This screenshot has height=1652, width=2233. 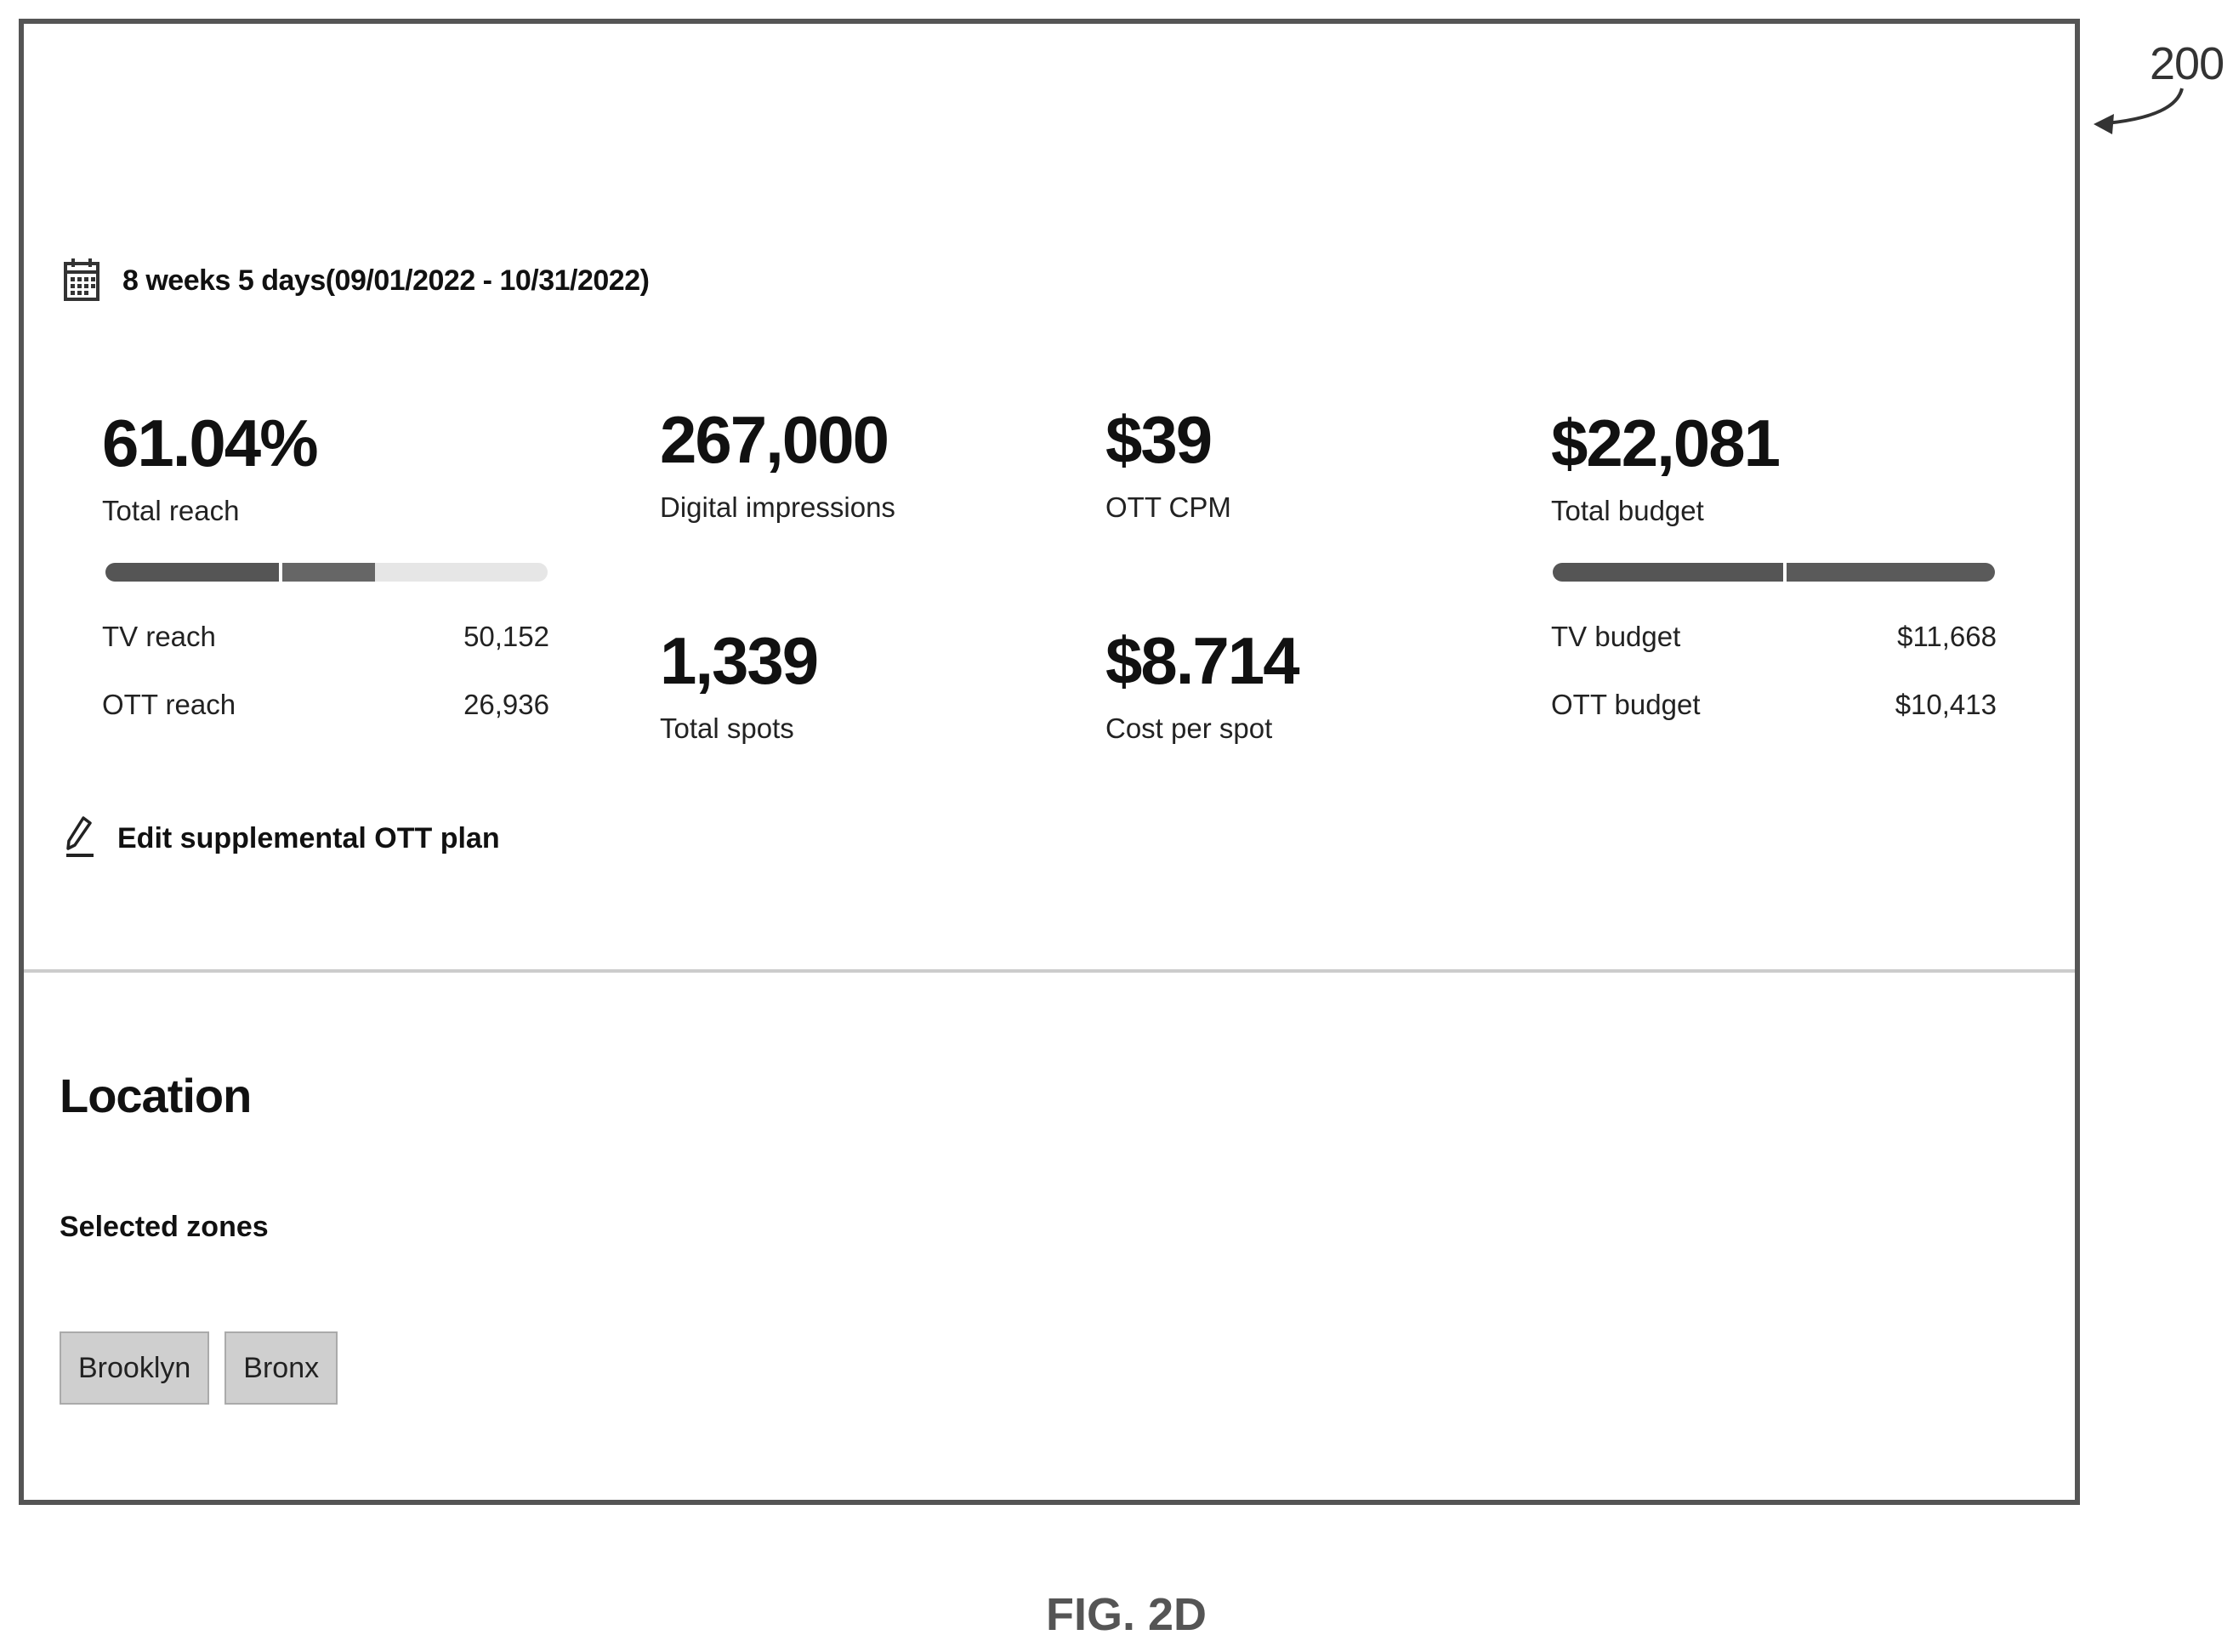 I want to click on reach-bar-ott-segment, so click(x=329, y=572).